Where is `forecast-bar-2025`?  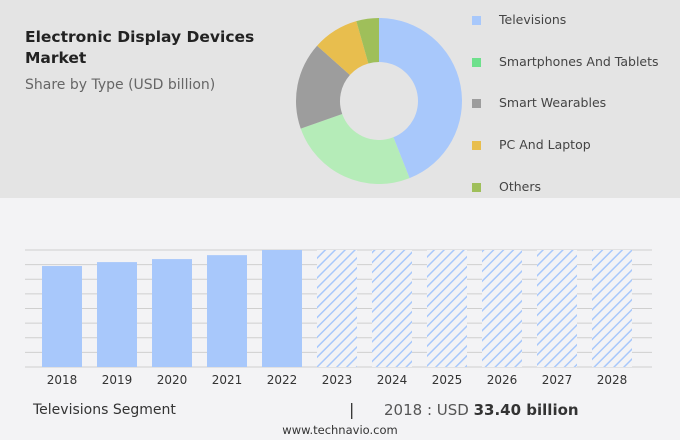
forecast-bar-2025 is located at coordinates (447, 308).